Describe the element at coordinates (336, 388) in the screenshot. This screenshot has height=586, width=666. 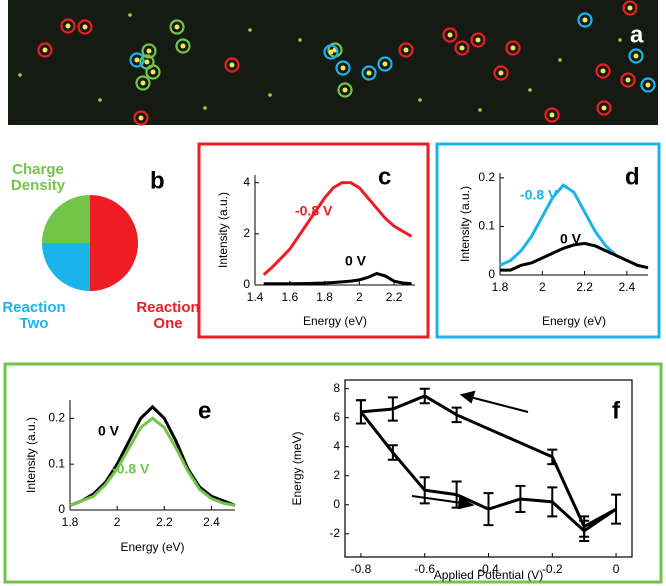
I see `y-tick-label: 8` at that location.